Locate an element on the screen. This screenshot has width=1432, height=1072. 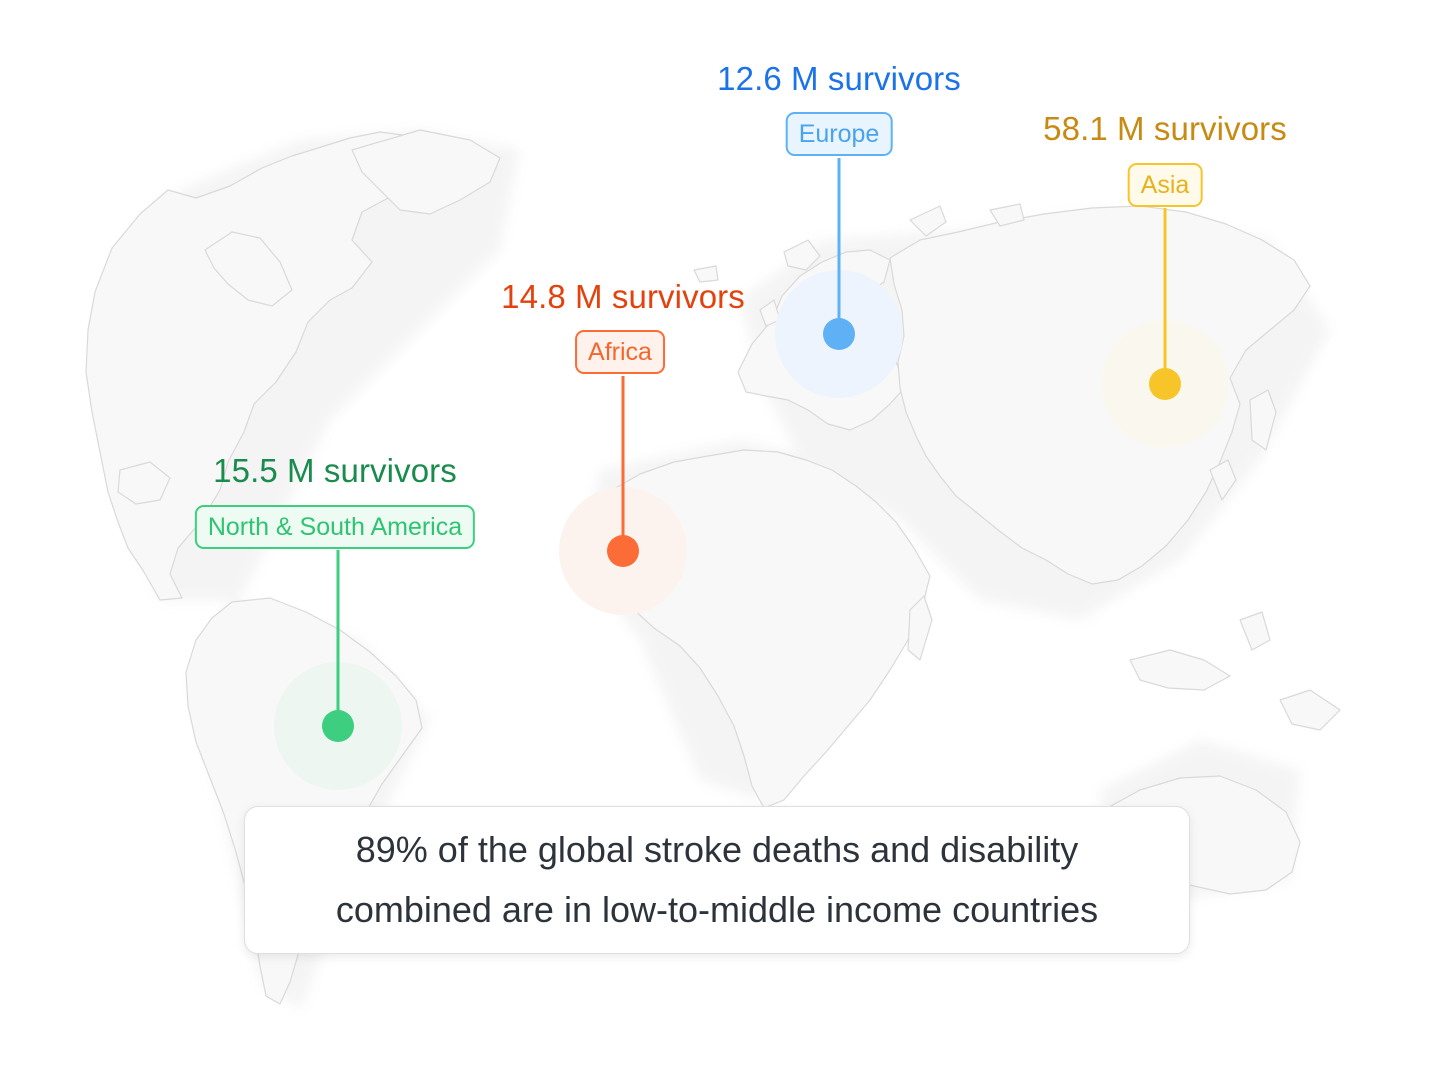
asia-marker is located at coordinates (1165, 384).